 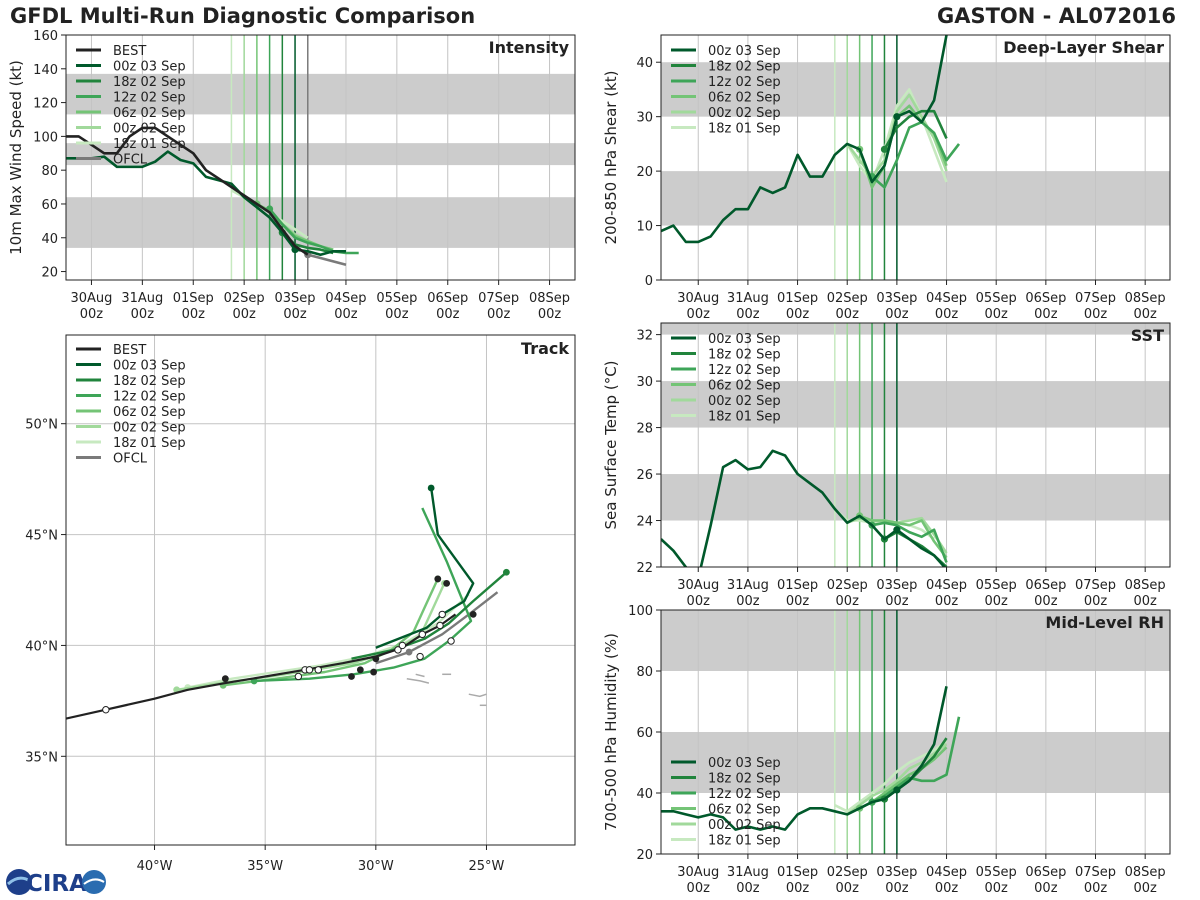 I want to click on ytick-label: 26, so click(x=644, y=475).